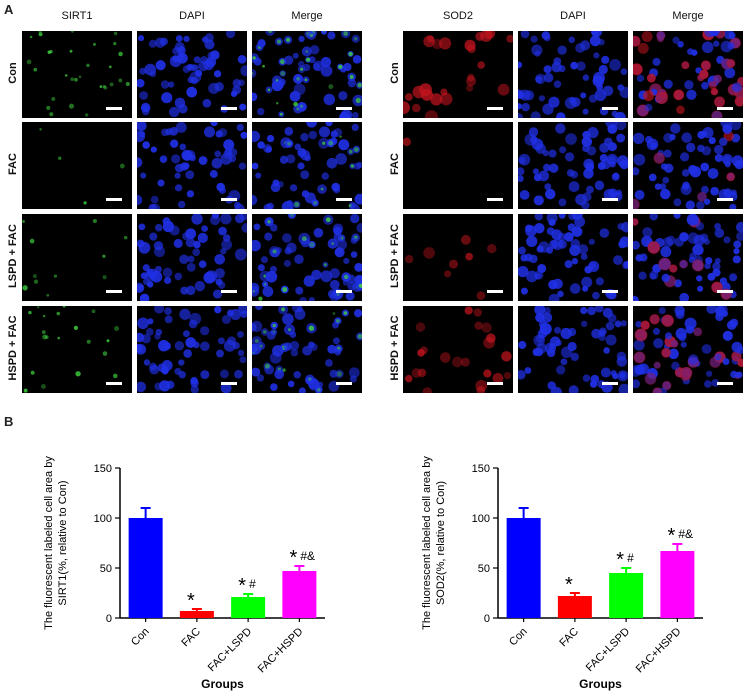  I want to click on left_micro-row-label: HSPD + FAC, so click(13, 348).